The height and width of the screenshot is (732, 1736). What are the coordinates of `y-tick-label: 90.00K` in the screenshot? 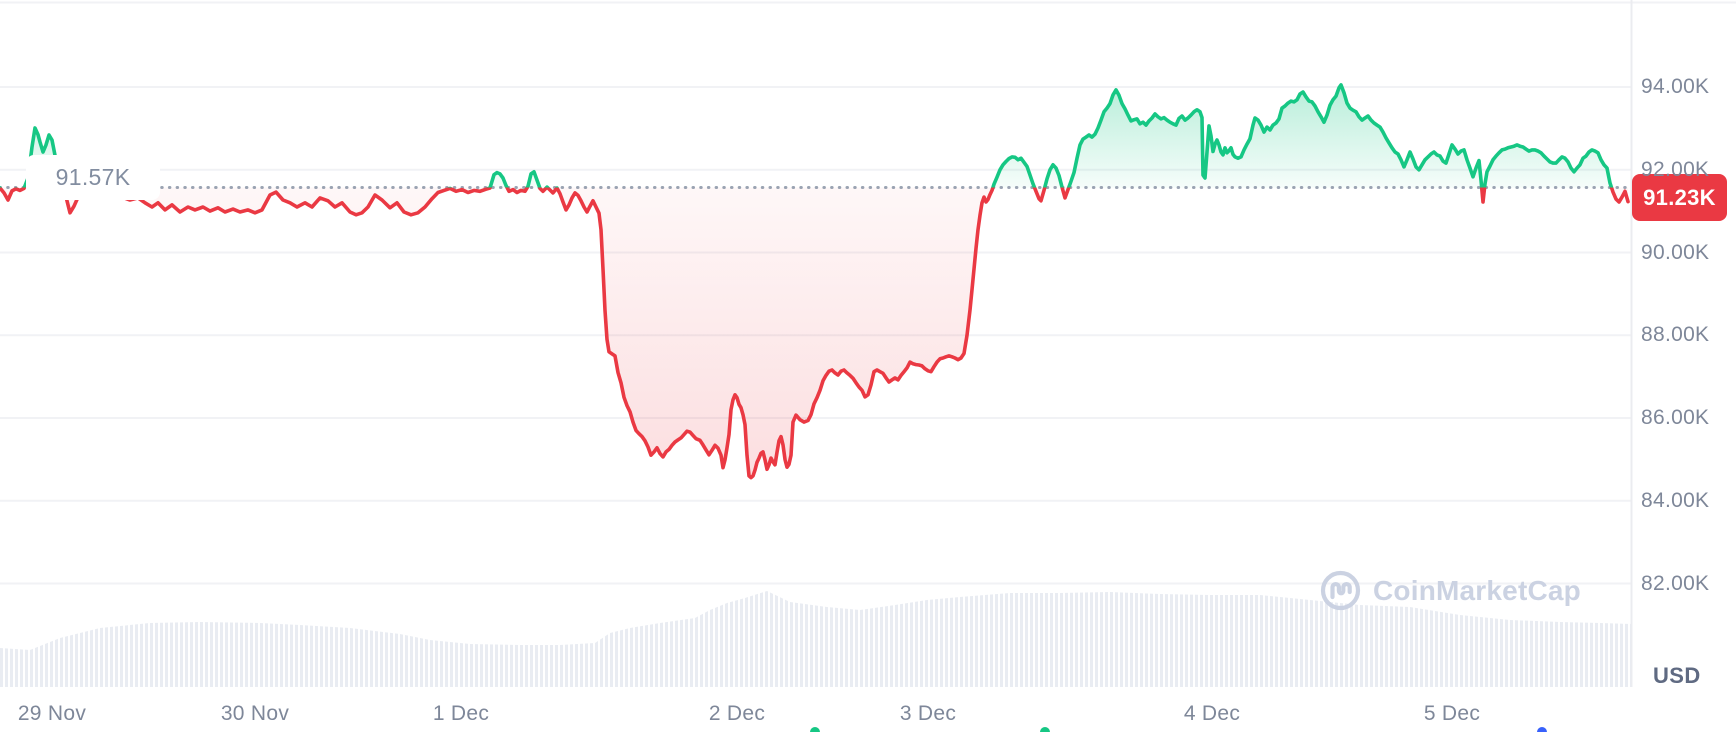 It's located at (1675, 252).